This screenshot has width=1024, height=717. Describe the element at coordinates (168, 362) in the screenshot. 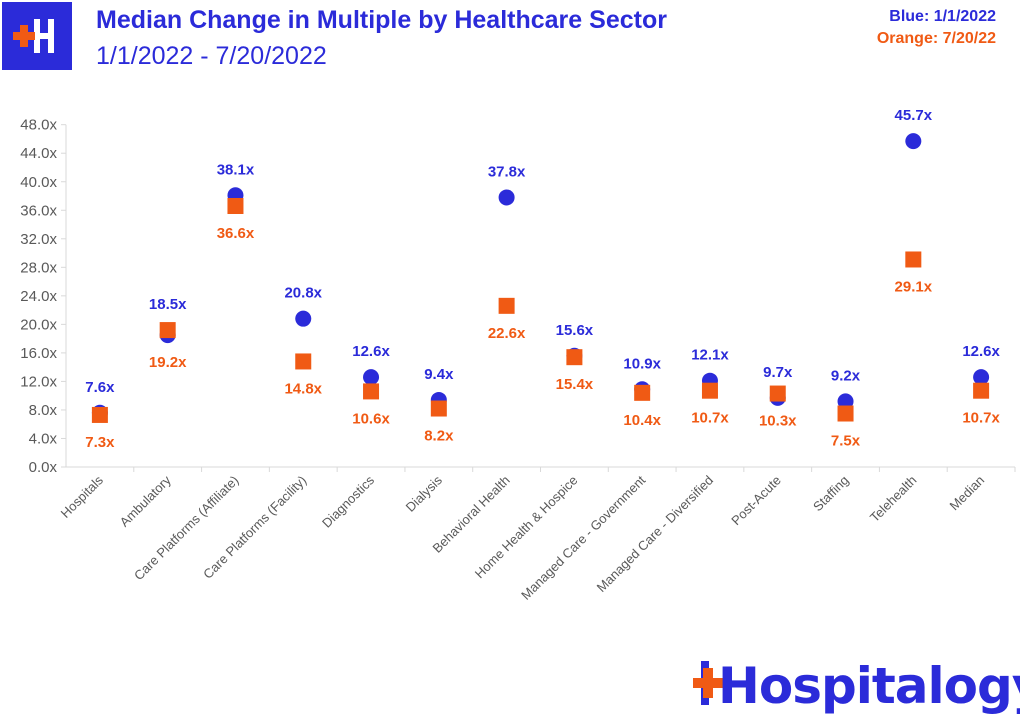

I see `orange-data-label: 19.2x` at that location.